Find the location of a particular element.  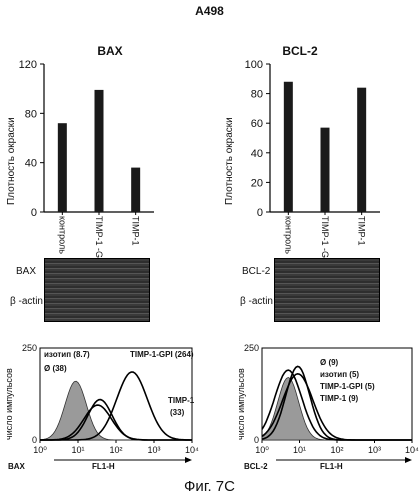

bcl2-blot-image is located at coordinates (327, 290).